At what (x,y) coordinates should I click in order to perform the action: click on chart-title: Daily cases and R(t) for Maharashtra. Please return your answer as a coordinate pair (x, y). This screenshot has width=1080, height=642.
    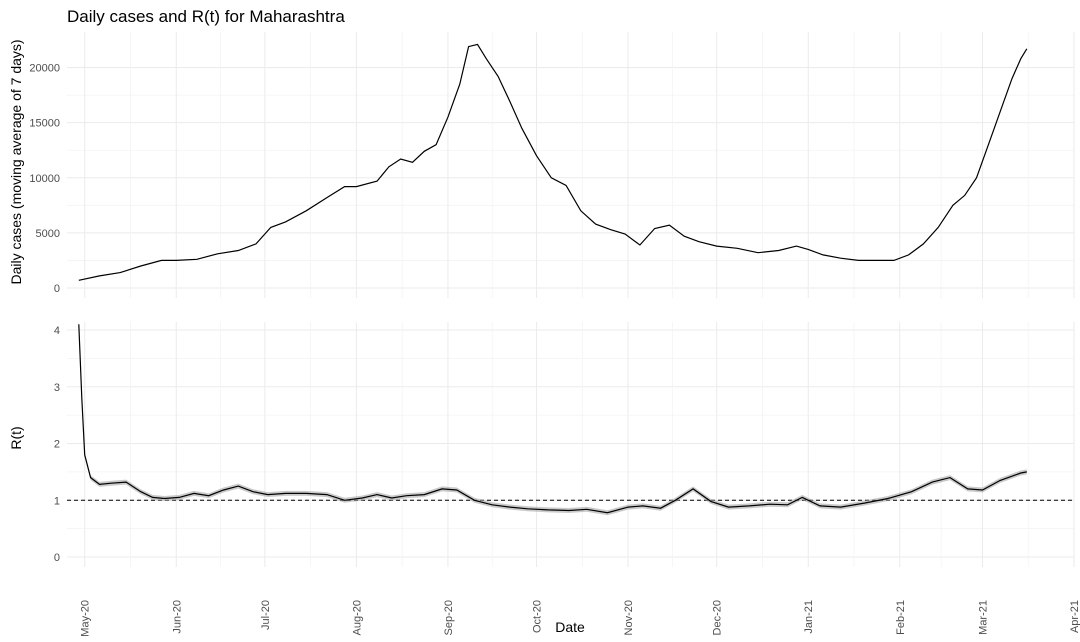
    Looking at the image, I should click on (206, 16).